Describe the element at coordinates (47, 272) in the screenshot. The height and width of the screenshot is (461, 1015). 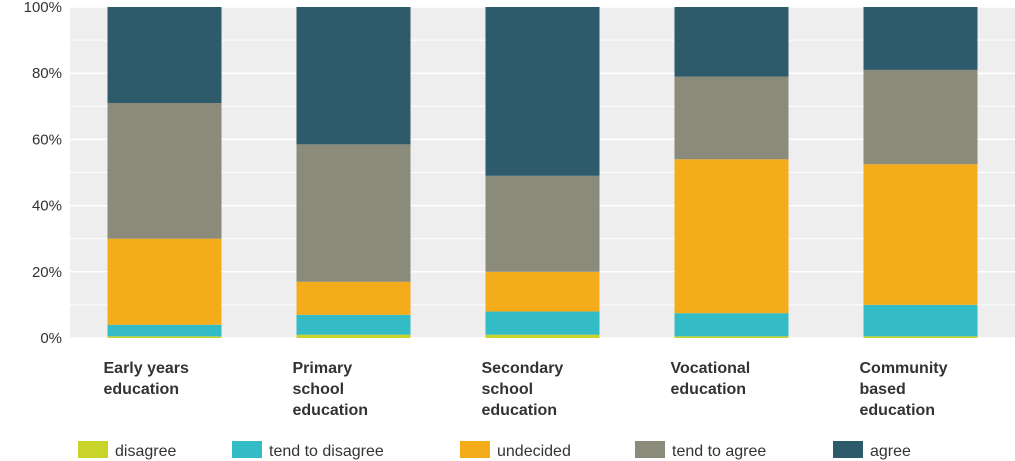
I see `y-tick-label: 20%` at that location.